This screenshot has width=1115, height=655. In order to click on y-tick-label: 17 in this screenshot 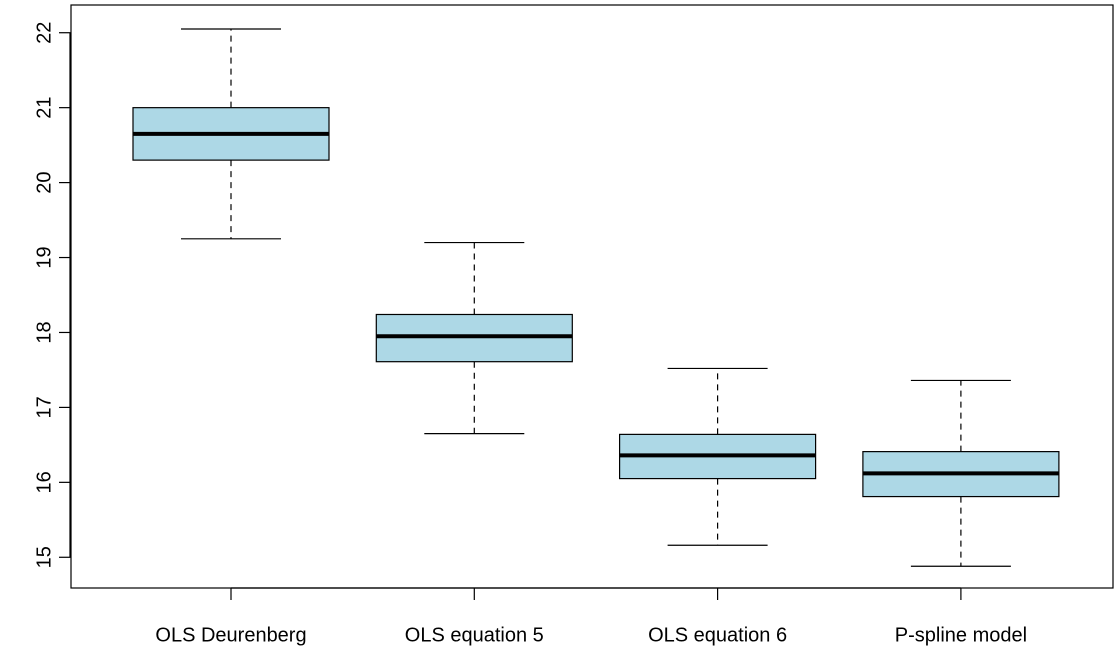, I will do `click(44, 407)`.